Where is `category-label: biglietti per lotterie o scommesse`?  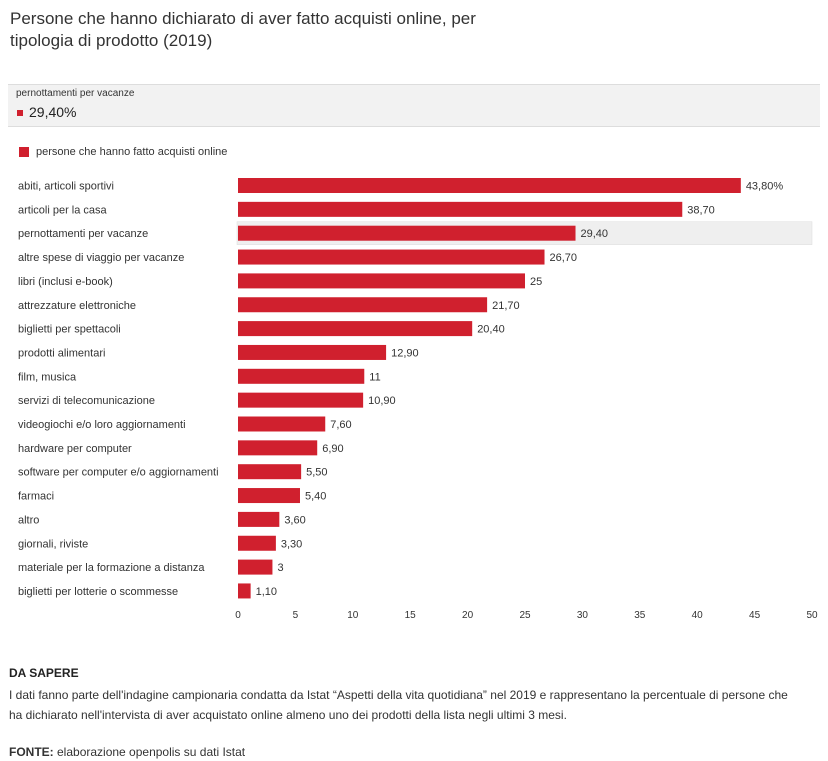 category-label: biglietti per lotterie o scommesse is located at coordinates (98, 592).